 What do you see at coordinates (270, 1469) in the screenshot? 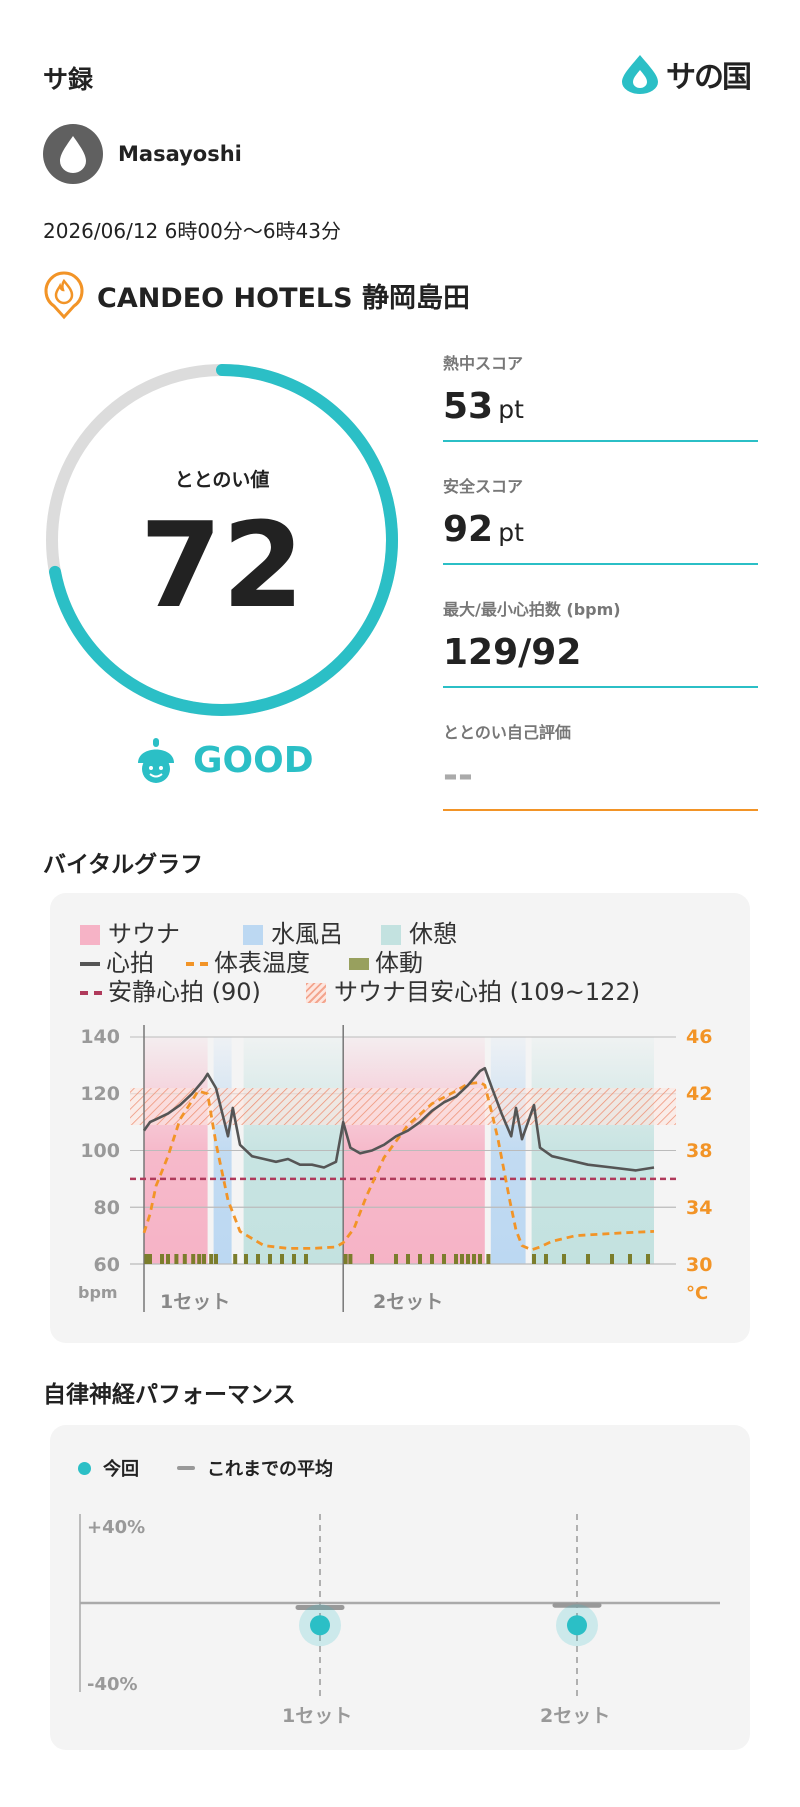
I see `legend-average: これまでの平均` at bounding box center [270, 1469].